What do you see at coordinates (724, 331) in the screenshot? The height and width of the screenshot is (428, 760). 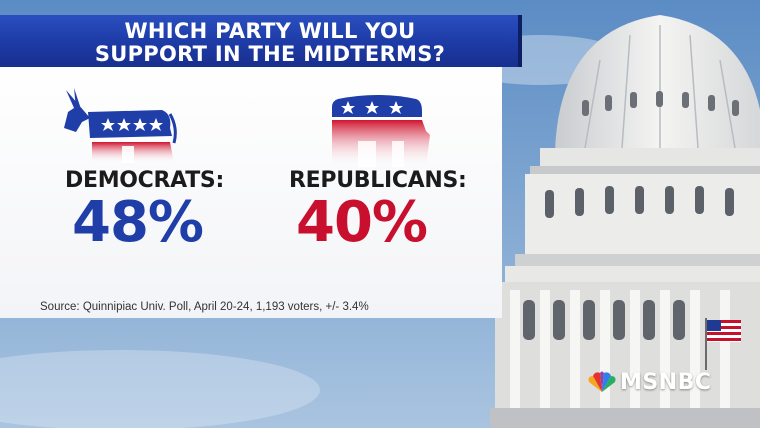 I see `flag-icon` at bounding box center [724, 331].